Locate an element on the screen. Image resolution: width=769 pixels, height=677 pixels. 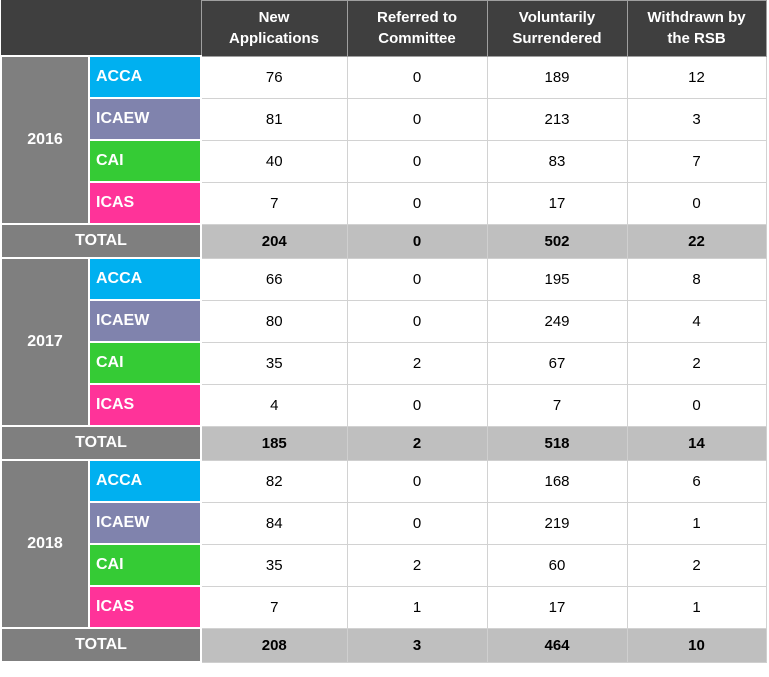
year-cell: 2017 is located at coordinates (45, 342).